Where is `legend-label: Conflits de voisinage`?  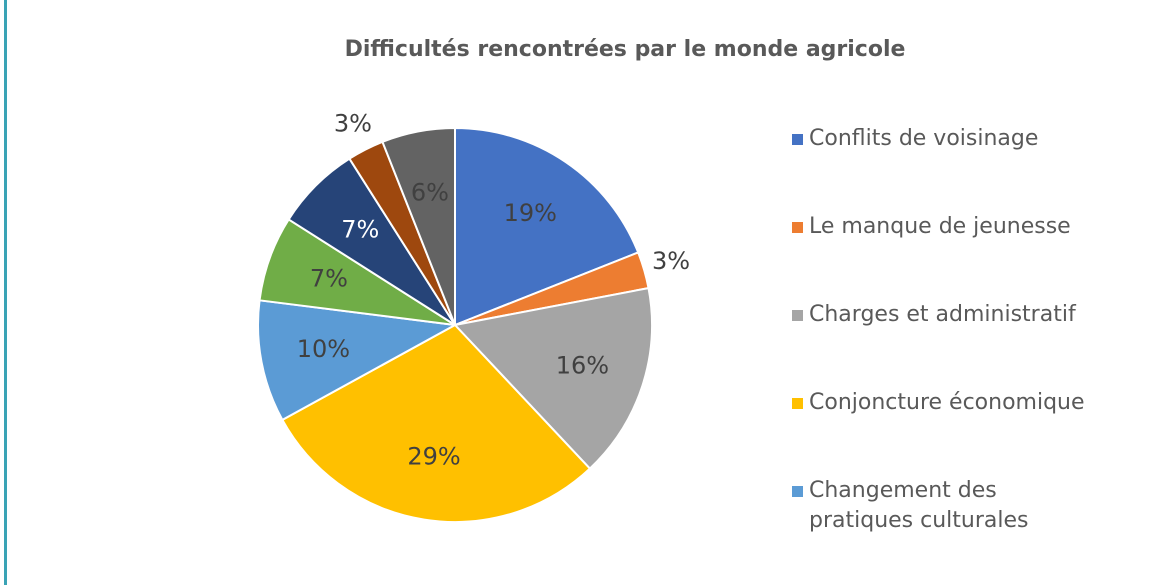 legend-label: Conflits de voisinage is located at coordinates (924, 138).